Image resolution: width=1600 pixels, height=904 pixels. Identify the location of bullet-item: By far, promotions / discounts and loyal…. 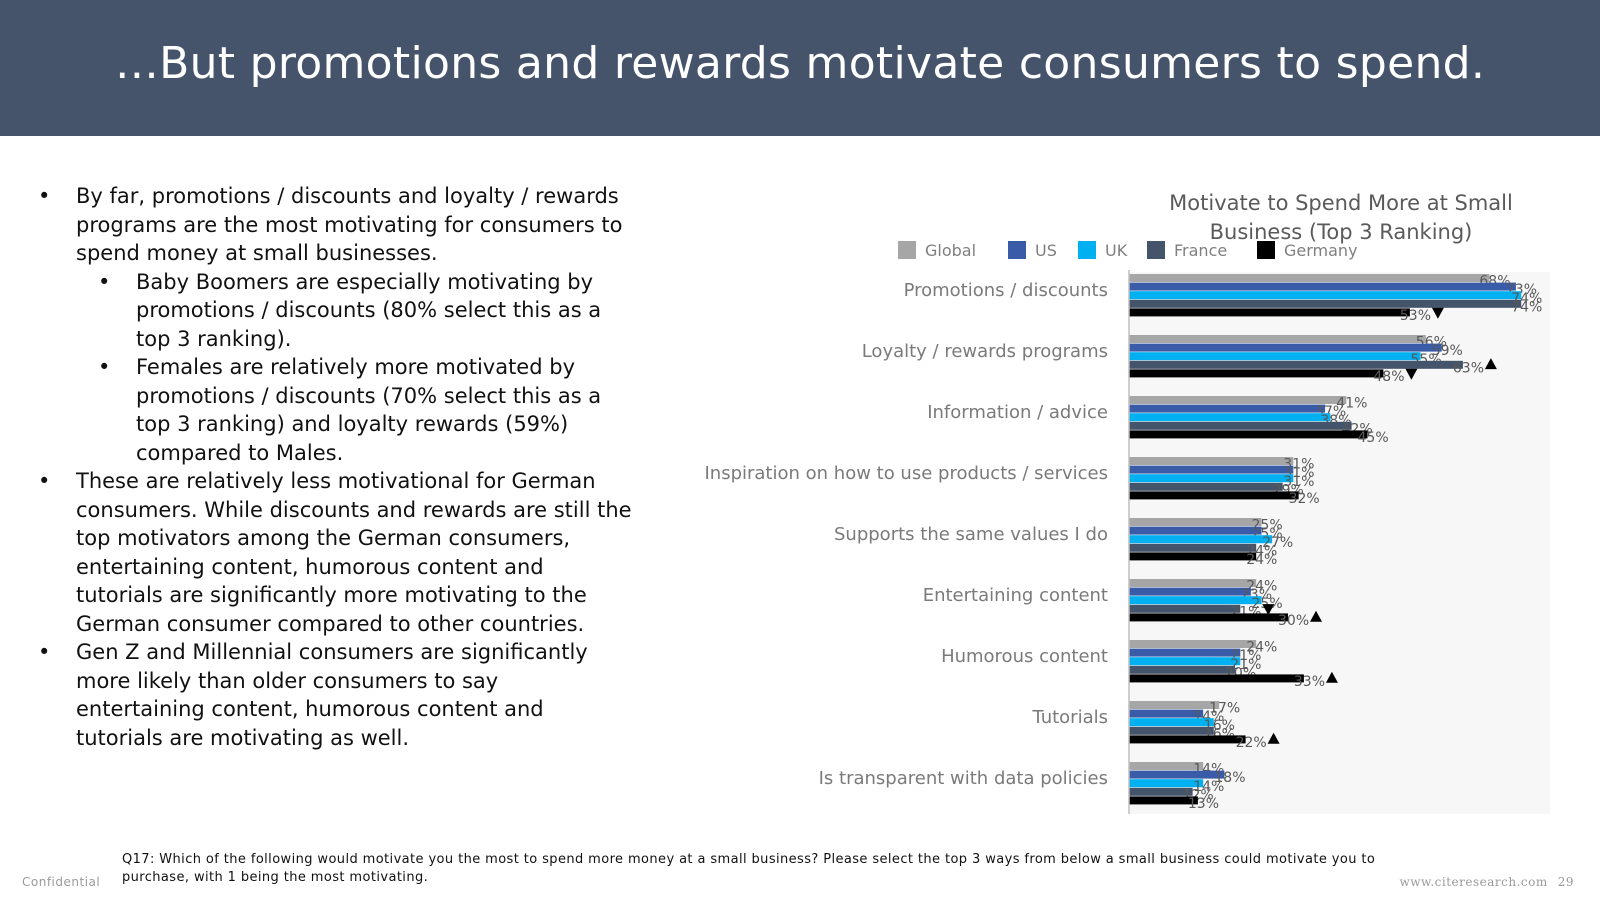
(332, 324).